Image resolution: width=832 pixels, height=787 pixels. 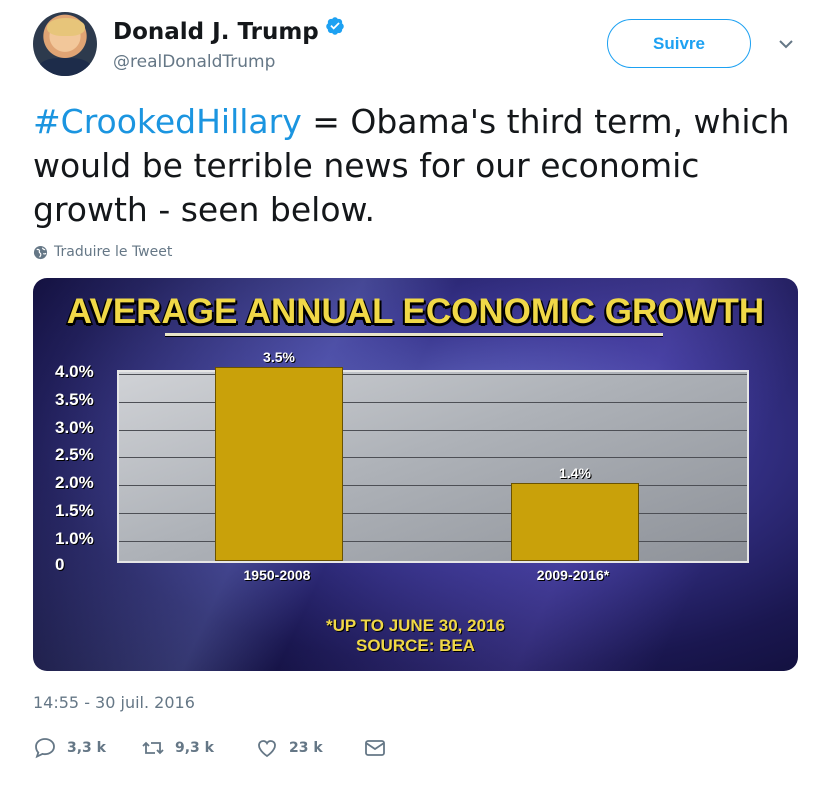 What do you see at coordinates (786, 44) in the screenshot?
I see `chevron-down-icon` at bounding box center [786, 44].